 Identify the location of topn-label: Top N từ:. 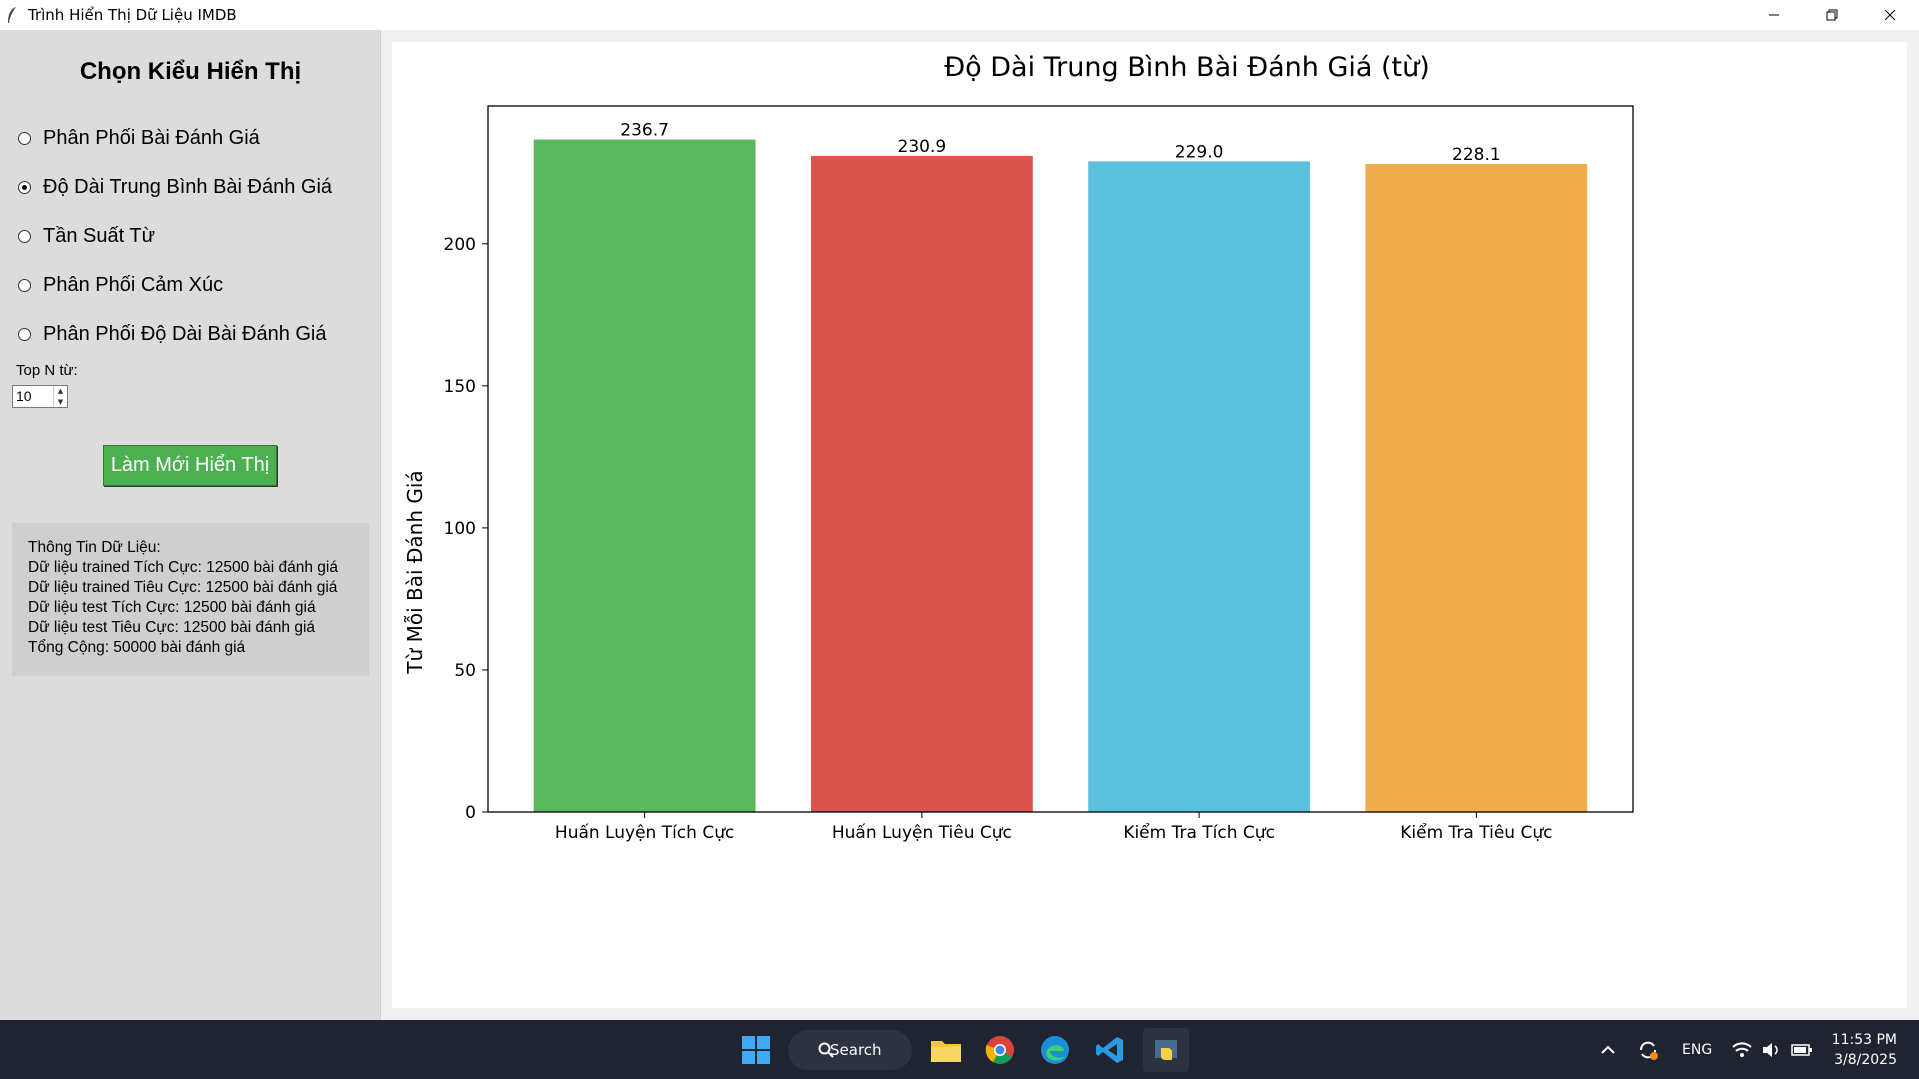
(47, 370).